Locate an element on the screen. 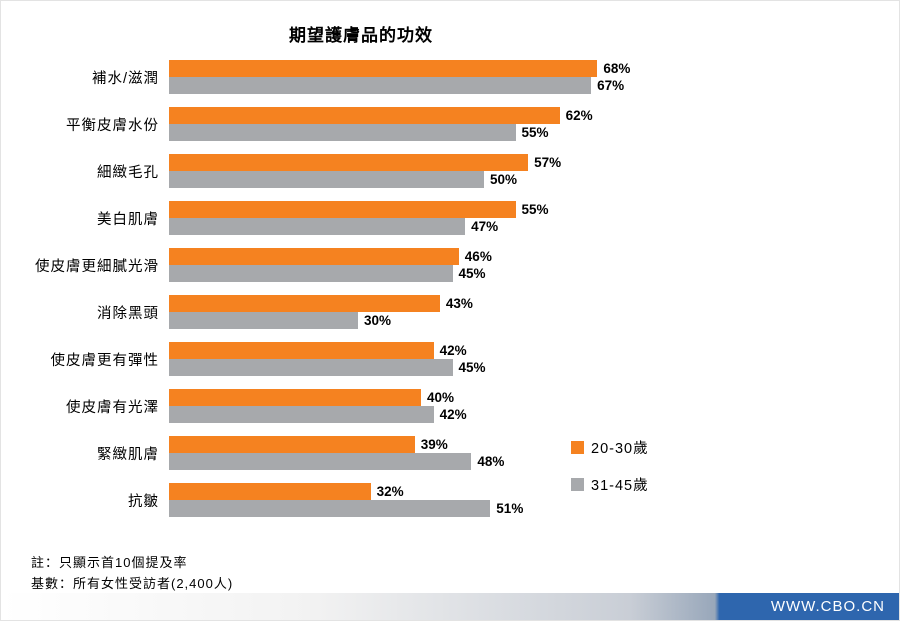 The width and height of the screenshot is (900, 621). bar-row: 32% is located at coordinates (346, 491).